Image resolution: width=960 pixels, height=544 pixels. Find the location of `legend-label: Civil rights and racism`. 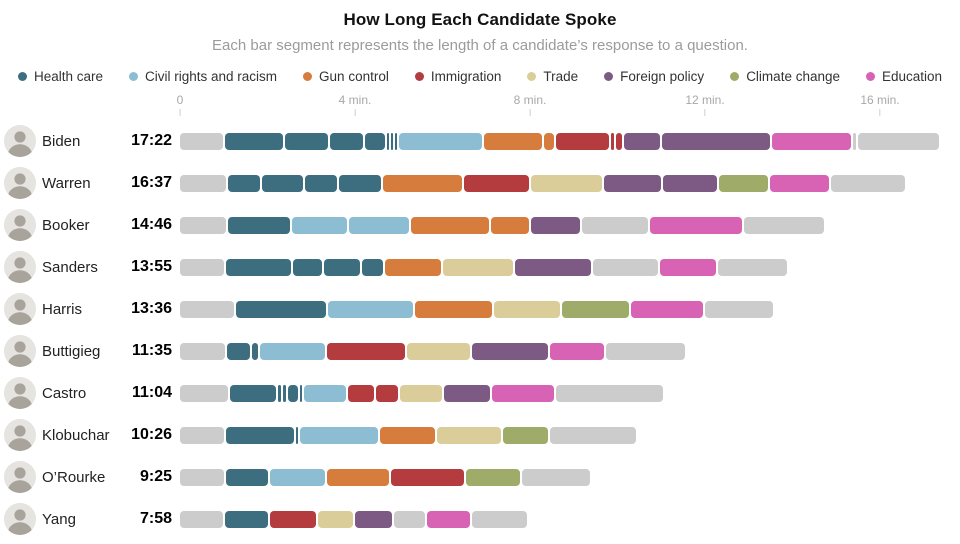

legend-label: Civil rights and racism is located at coordinates (211, 76).